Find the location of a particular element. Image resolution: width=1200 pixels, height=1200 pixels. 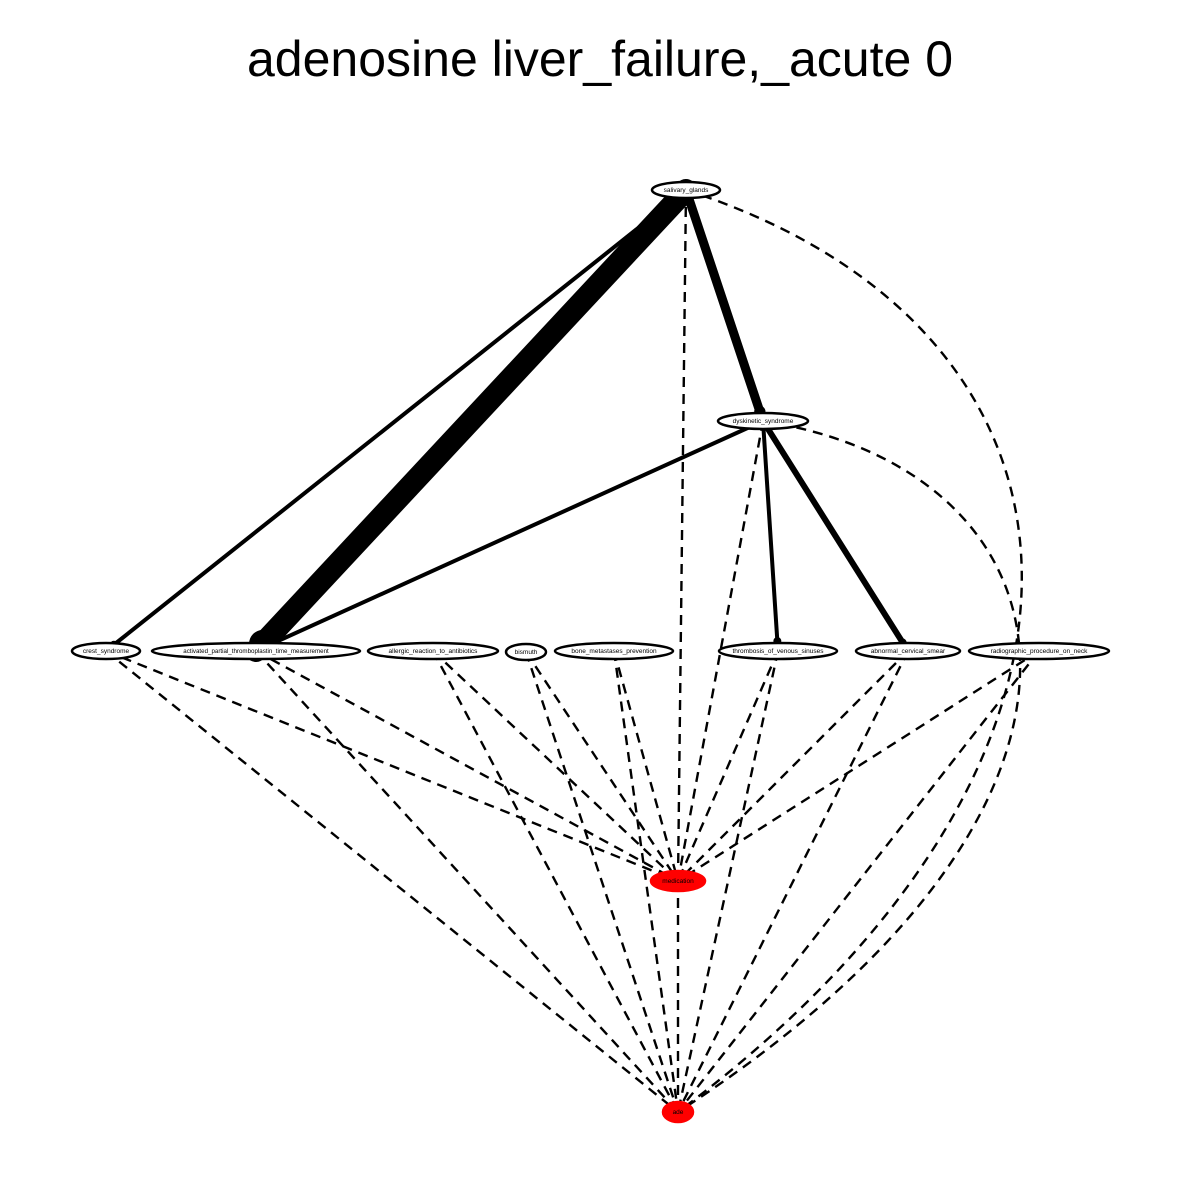

edge-dyskinetic_syndrome-to-medication is located at coordinates (720, 651).